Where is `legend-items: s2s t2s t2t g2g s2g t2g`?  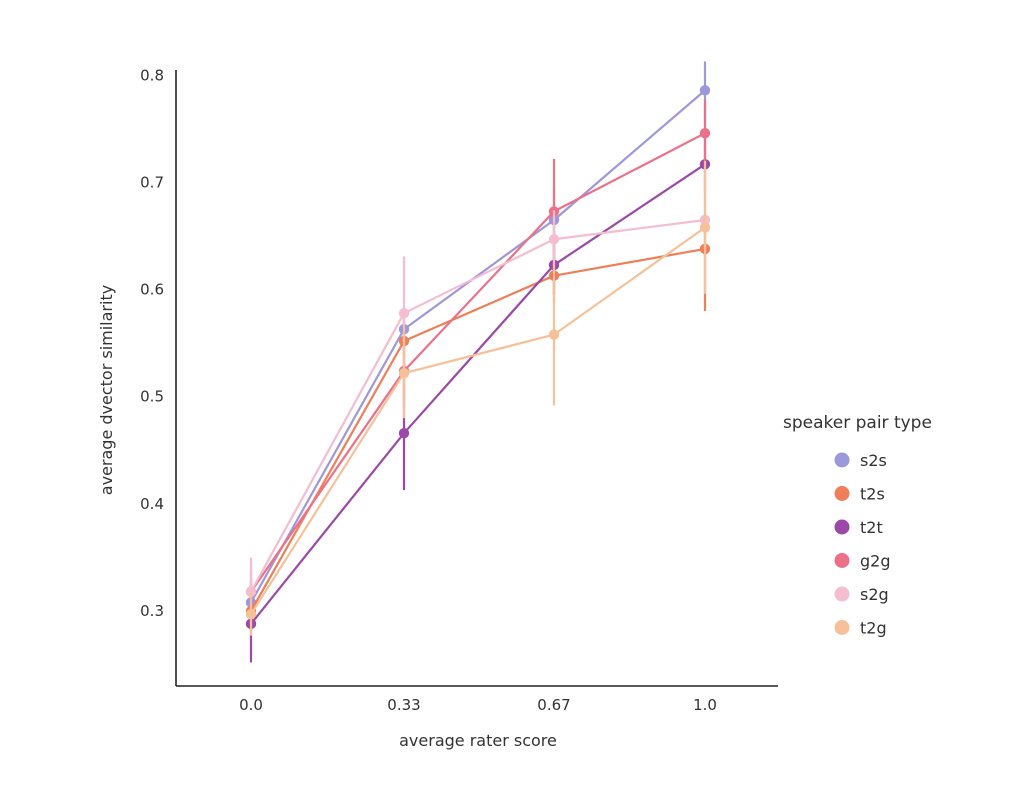 legend-items: s2s t2s t2t g2g s2g t2g is located at coordinates (862, 544).